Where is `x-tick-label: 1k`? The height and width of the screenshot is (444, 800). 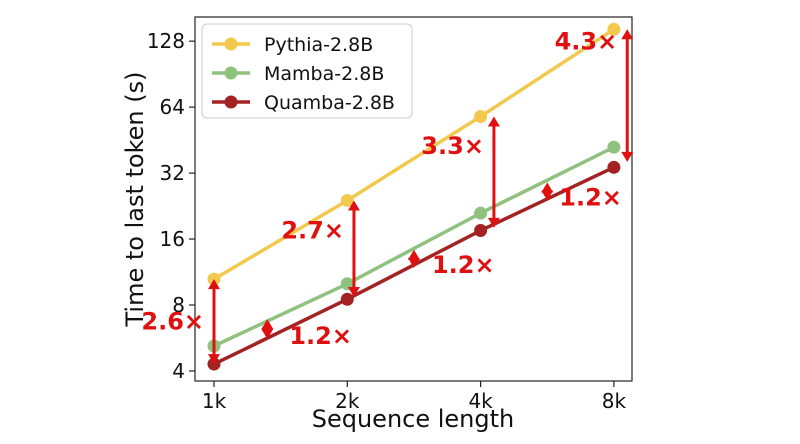
x-tick-label: 1k is located at coordinates (214, 401).